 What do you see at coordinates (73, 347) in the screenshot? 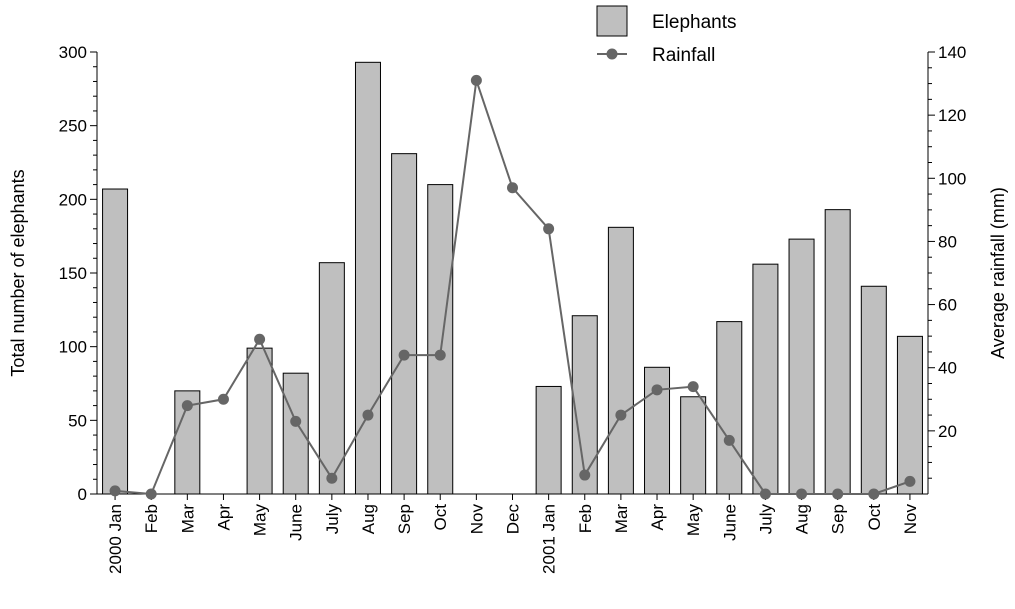
I see `y-left-tick-label: 100` at bounding box center [73, 347].